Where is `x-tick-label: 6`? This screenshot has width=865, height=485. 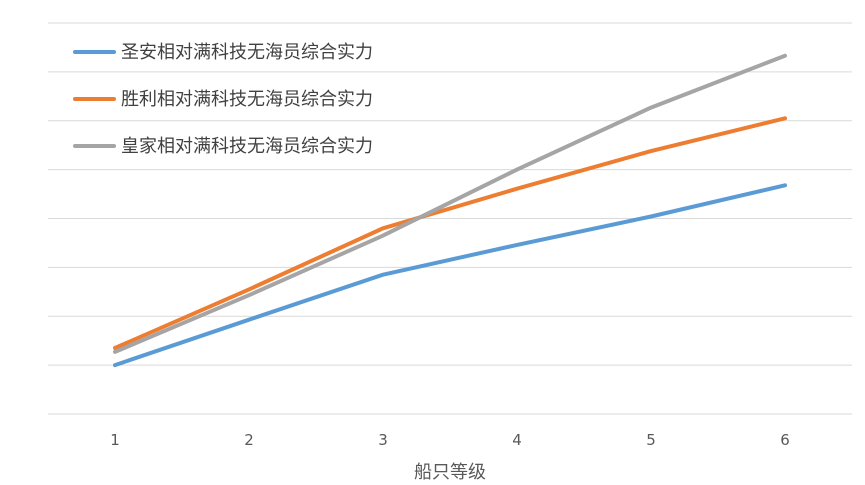 x-tick-label: 6 is located at coordinates (785, 440).